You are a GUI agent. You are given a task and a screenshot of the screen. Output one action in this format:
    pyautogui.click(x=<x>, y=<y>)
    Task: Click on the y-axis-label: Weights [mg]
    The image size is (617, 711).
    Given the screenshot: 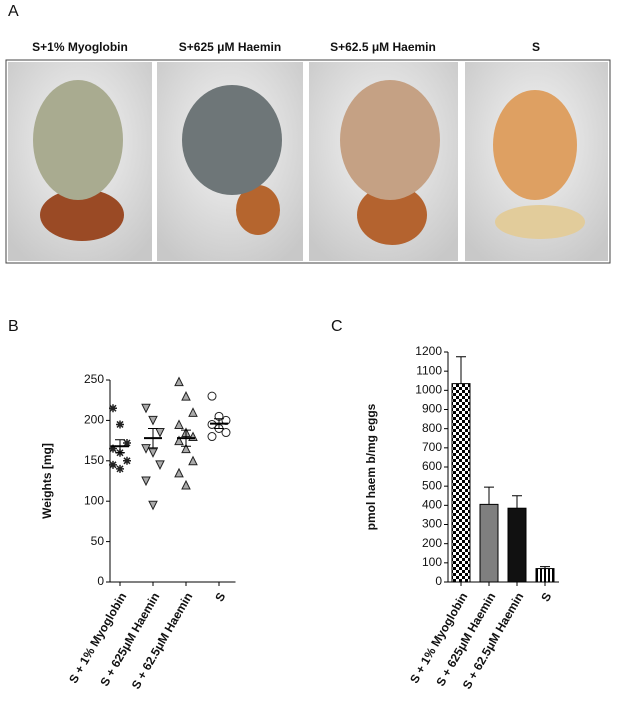 What is the action you would take?
    pyautogui.click(x=47, y=481)
    